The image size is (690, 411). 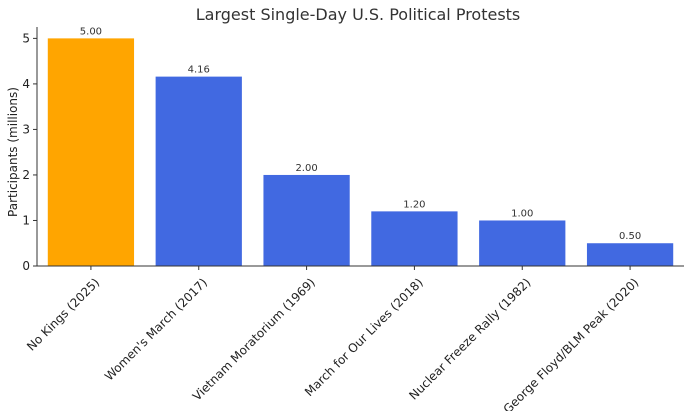 What do you see at coordinates (469, 338) in the screenshot?
I see `x-tick-label-5: Nuclear Freeze Rally (1982)` at bounding box center [469, 338].